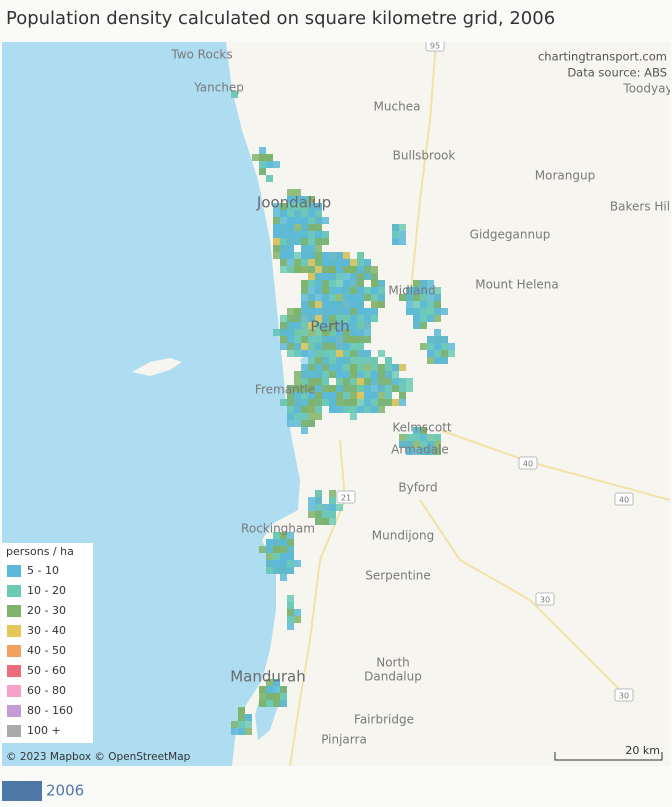 The height and width of the screenshot is (807, 672). What do you see at coordinates (22, 791) in the screenshot?
I see `year-swatch` at bounding box center [22, 791].